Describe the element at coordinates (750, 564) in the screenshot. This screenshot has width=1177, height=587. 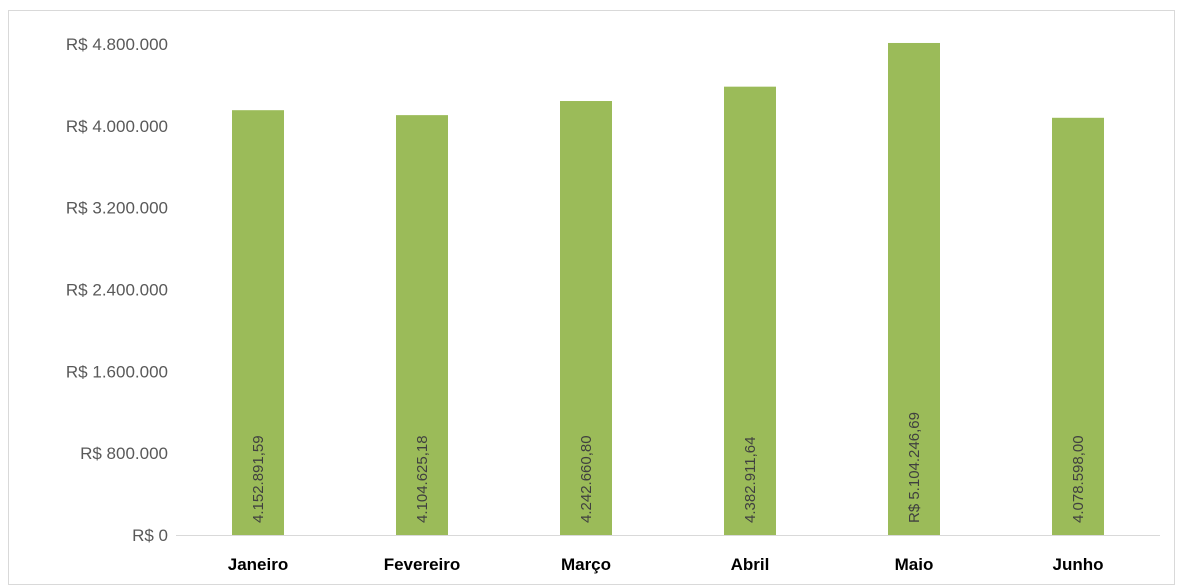
I see `x-tick-label: Abril` at that location.